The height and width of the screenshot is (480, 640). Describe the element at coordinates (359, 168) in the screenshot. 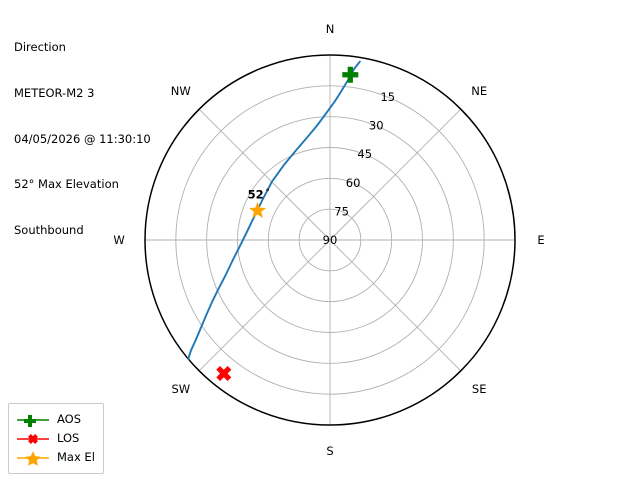

I see `radial-tick-labels: 15 30 45 60 75 90` at that location.